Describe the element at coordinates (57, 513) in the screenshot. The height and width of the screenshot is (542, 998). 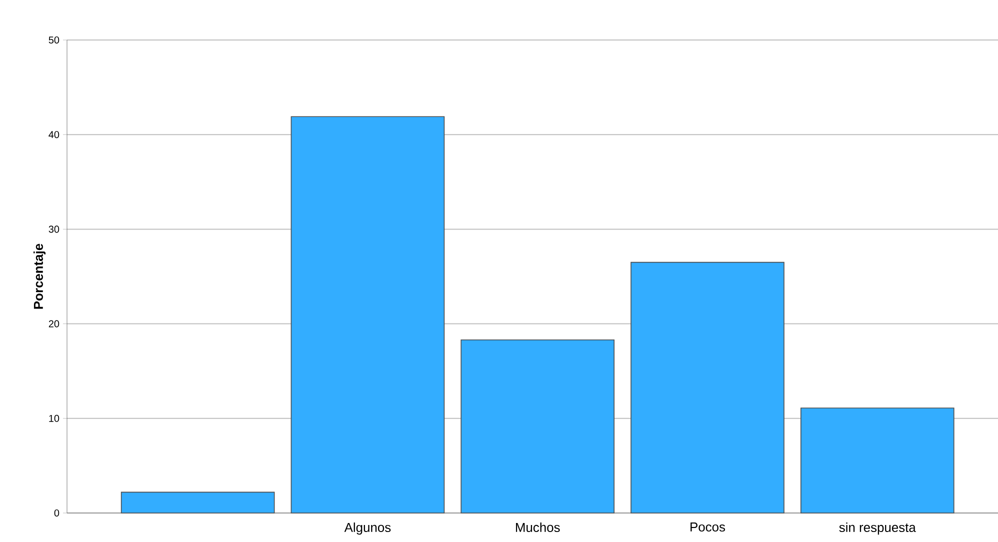
I see `y-tick-label: 0` at that location.